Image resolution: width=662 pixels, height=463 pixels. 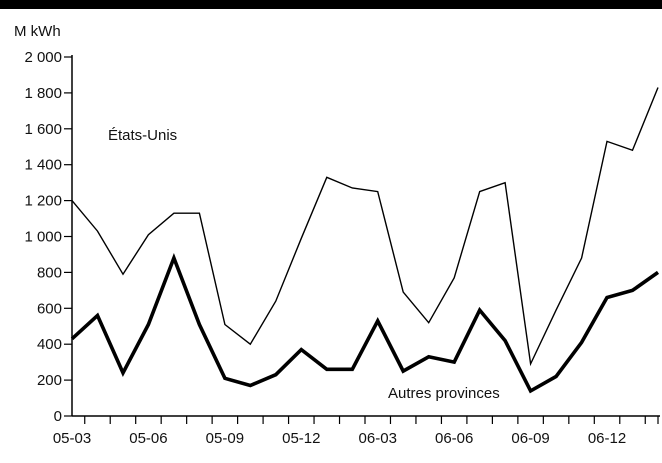 I want to click on y-tick-label: 1 600, so click(x=43, y=129).